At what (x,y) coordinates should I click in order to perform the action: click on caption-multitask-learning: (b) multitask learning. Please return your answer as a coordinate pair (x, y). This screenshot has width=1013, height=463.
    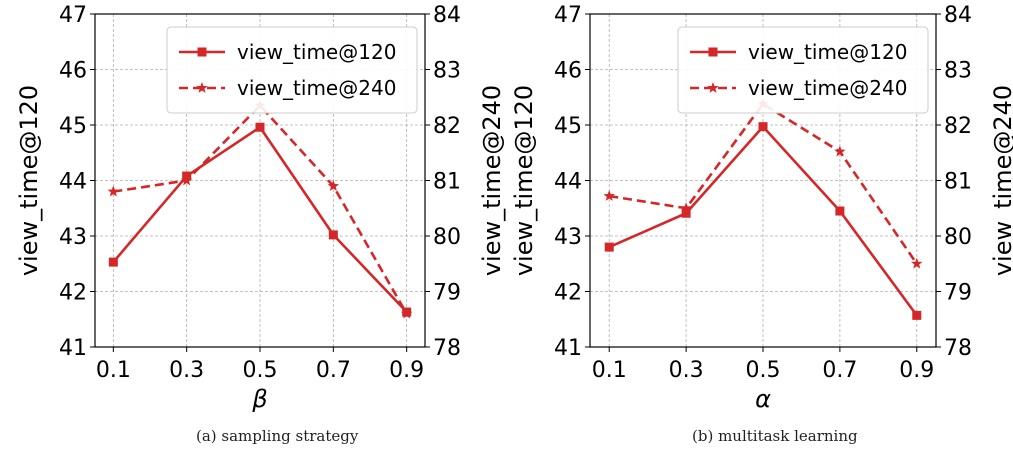
    Looking at the image, I should click on (775, 436).